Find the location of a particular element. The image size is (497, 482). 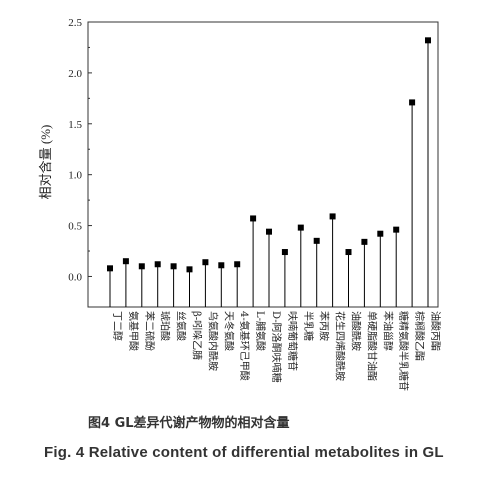

y-tick-label: 1.5 is located at coordinates (75, 125).